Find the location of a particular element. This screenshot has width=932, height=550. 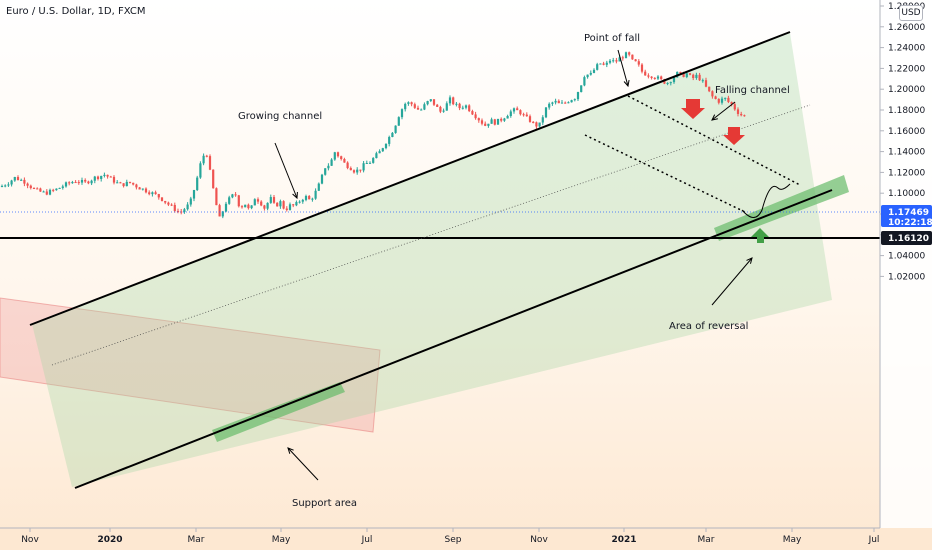

falling-channel-arrow is located at coordinates (723, 111).